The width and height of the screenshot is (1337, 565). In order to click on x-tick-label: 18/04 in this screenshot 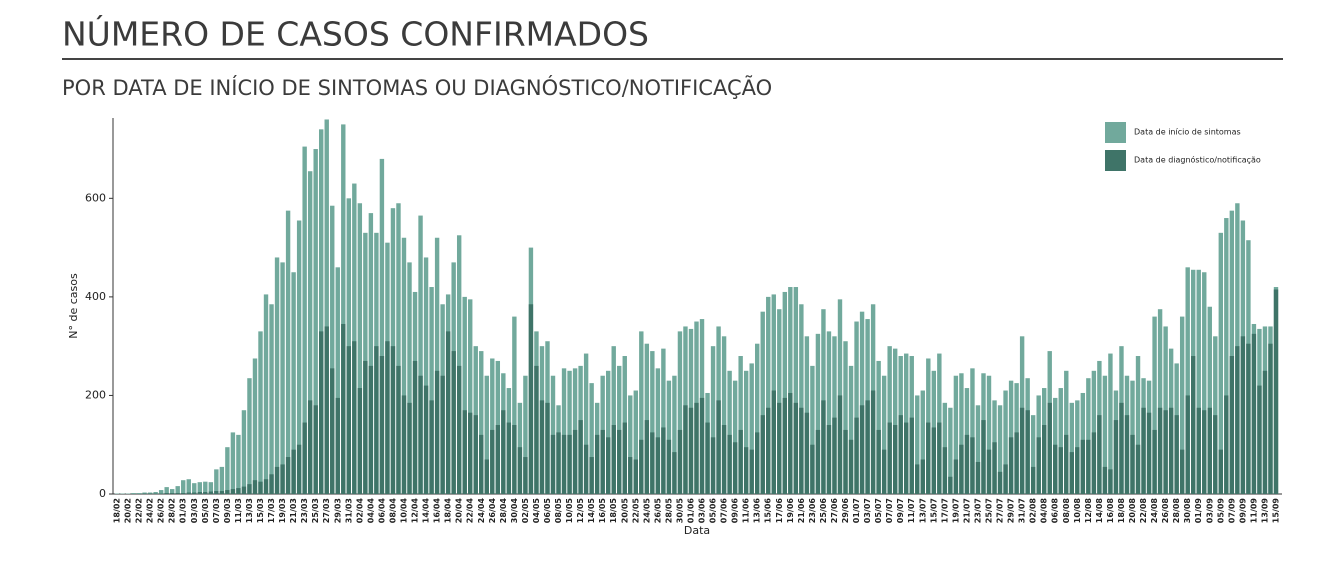, I will do `click(448, 511)`.